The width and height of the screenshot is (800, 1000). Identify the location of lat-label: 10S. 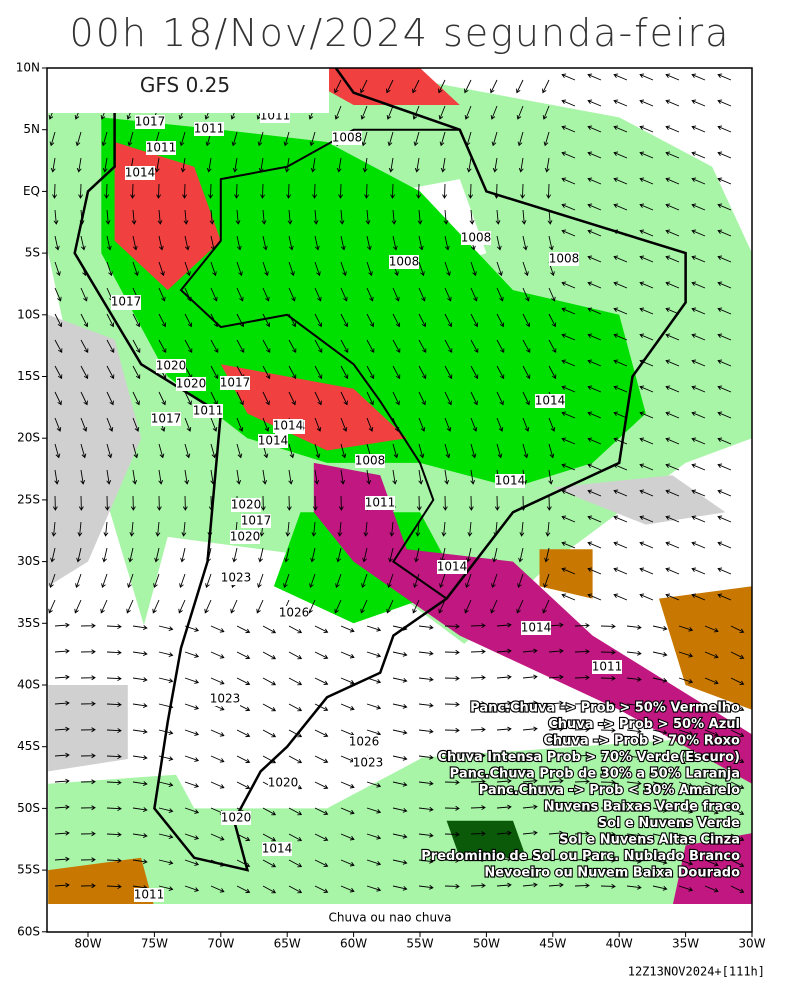
(28, 314).